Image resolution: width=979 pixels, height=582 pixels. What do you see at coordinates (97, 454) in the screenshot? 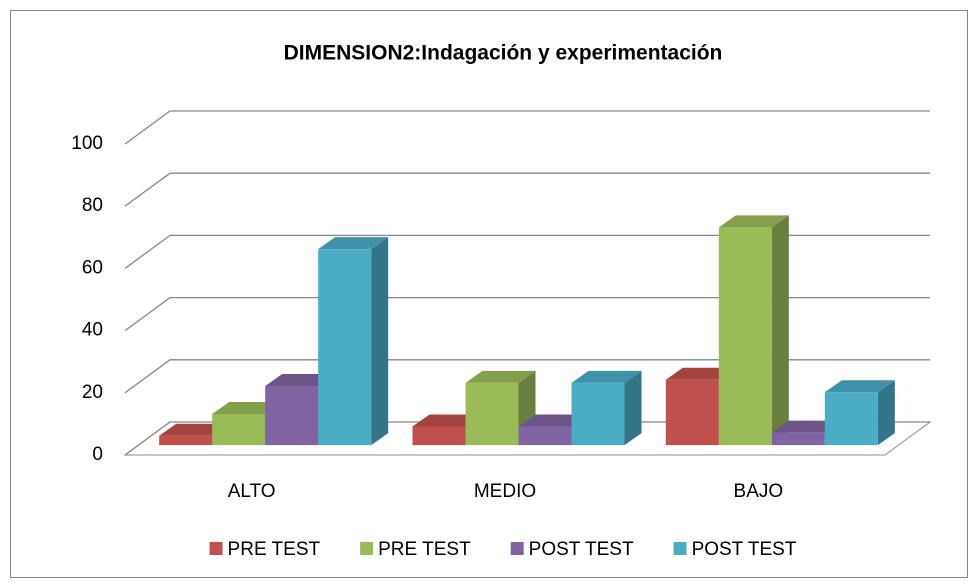
I see `y-tick-label: 0` at bounding box center [97, 454].